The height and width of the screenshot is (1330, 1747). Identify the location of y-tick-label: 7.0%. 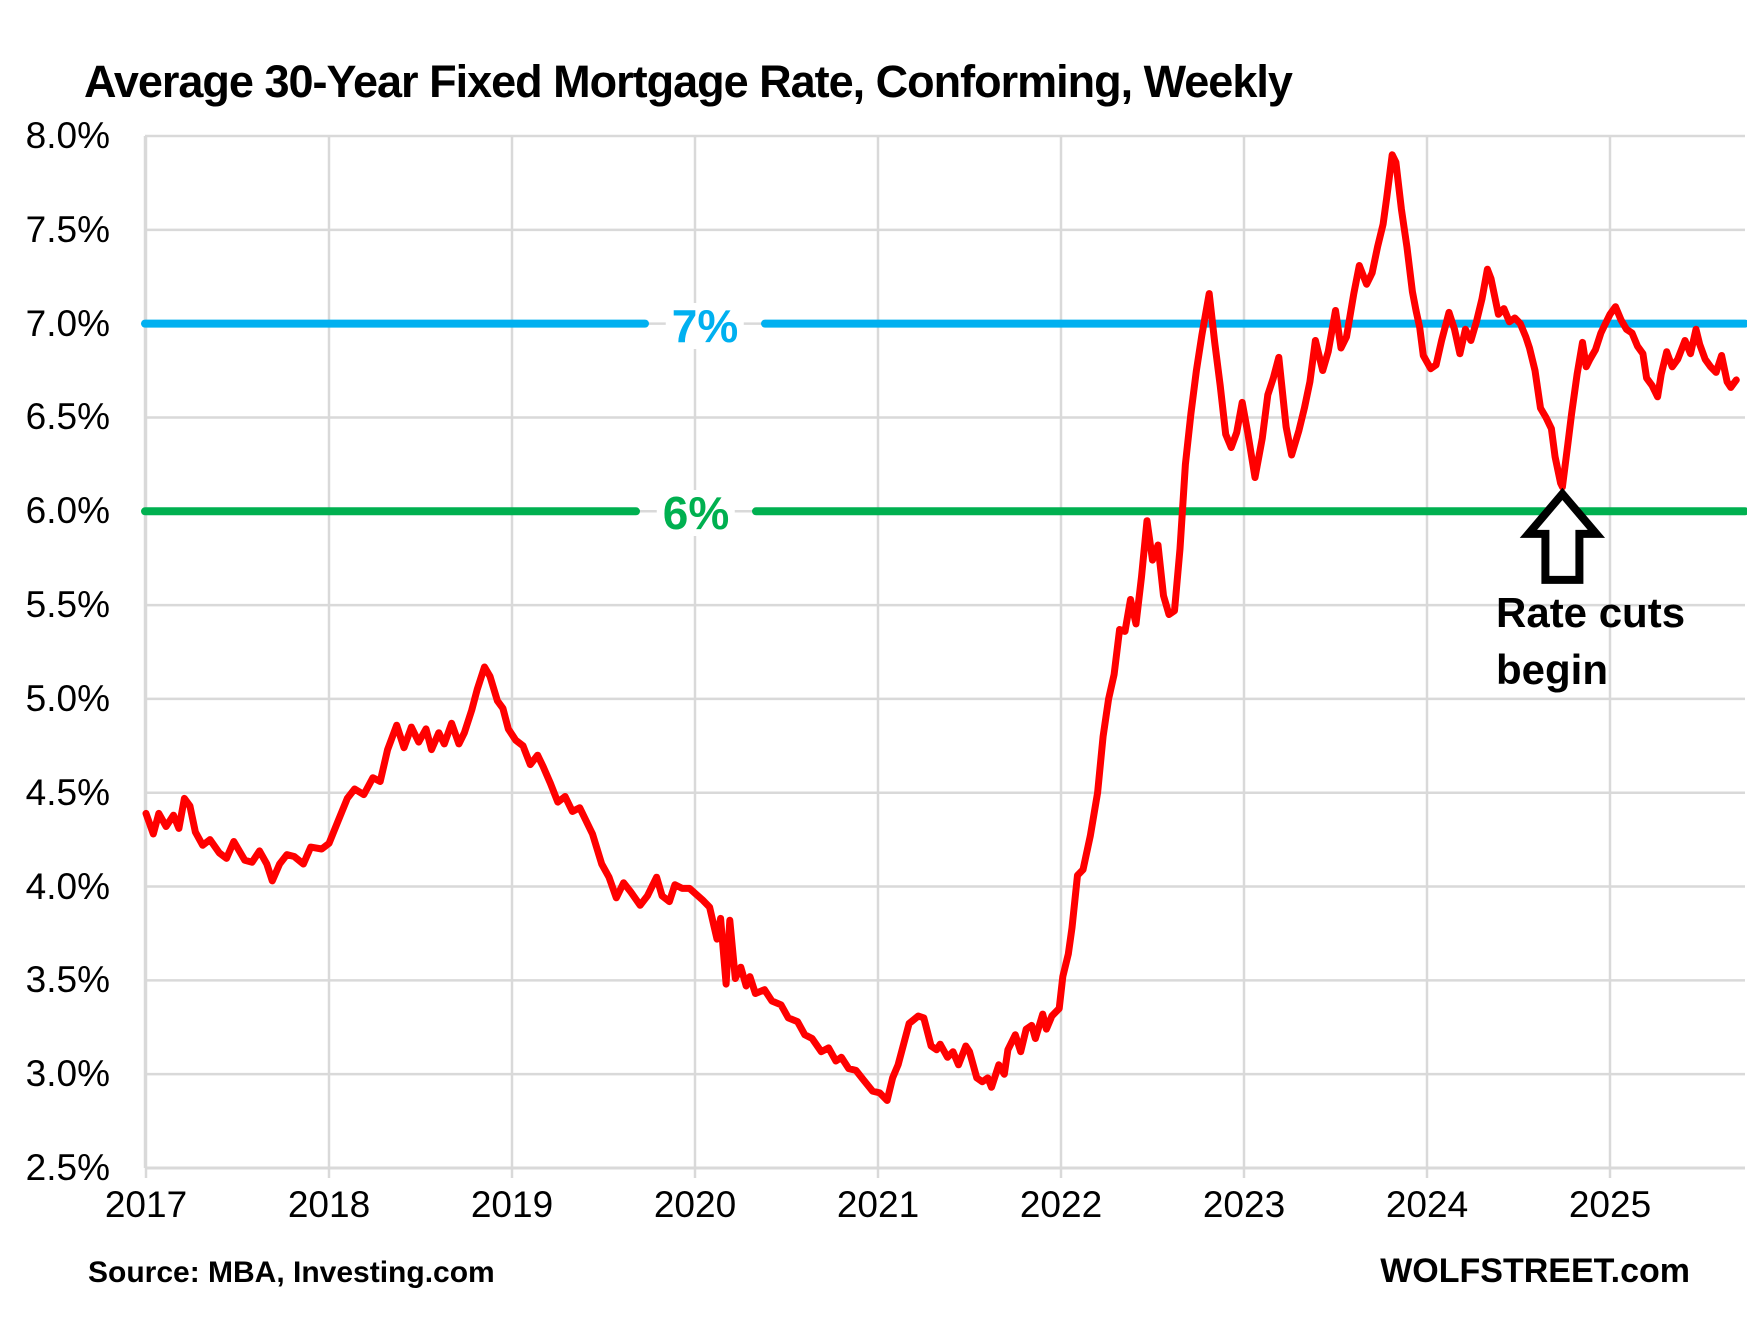
(67, 323).